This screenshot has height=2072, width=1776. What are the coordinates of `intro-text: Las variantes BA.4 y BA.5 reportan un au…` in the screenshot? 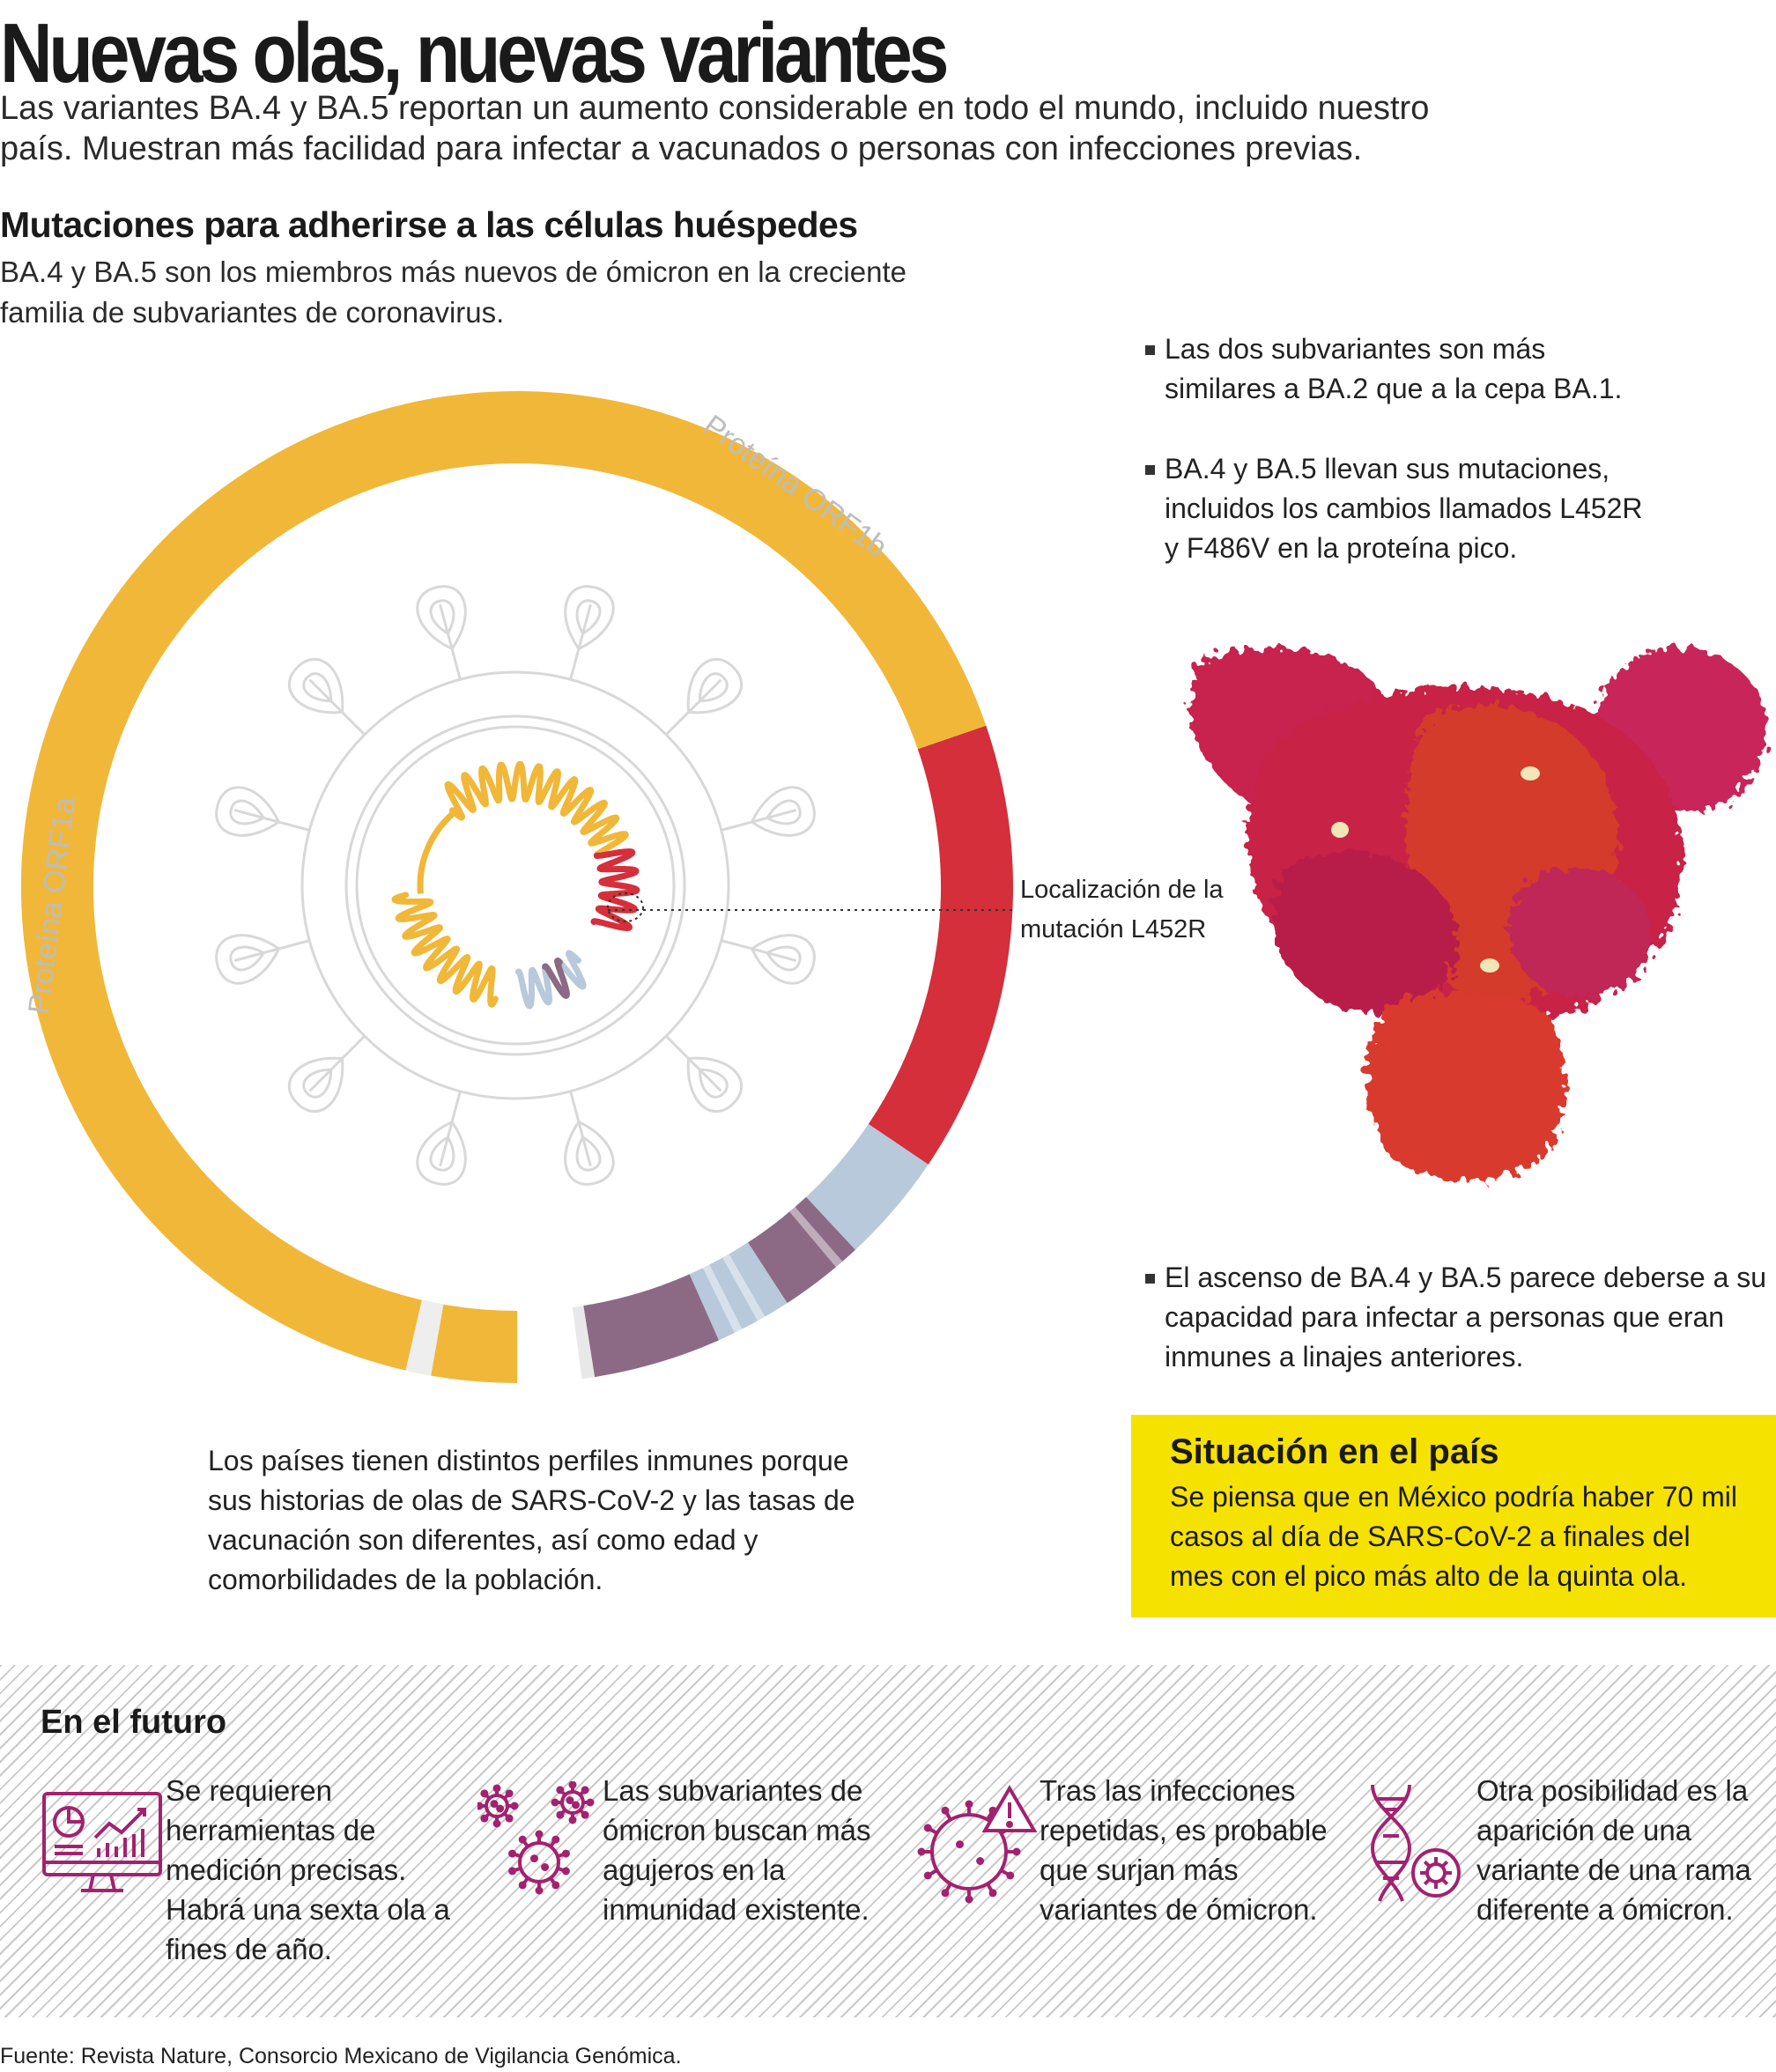 It's located at (715, 128).